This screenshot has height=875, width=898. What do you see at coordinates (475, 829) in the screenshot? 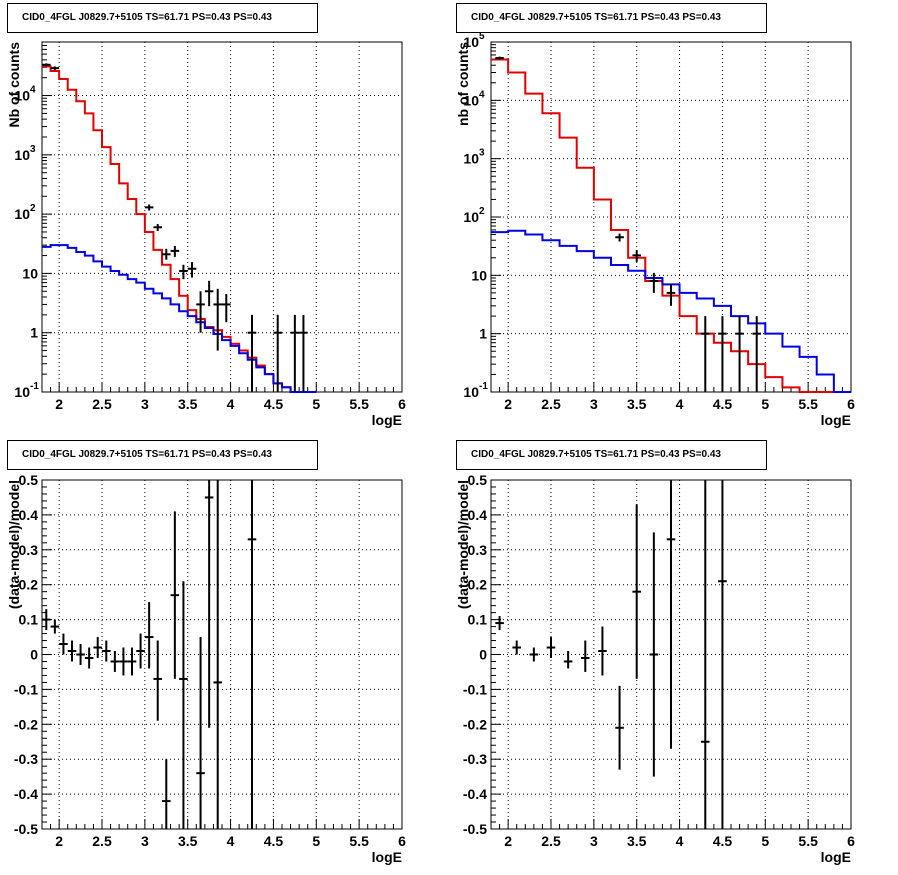
I see `y-tick-label: -0.5` at bounding box center [475, 829].